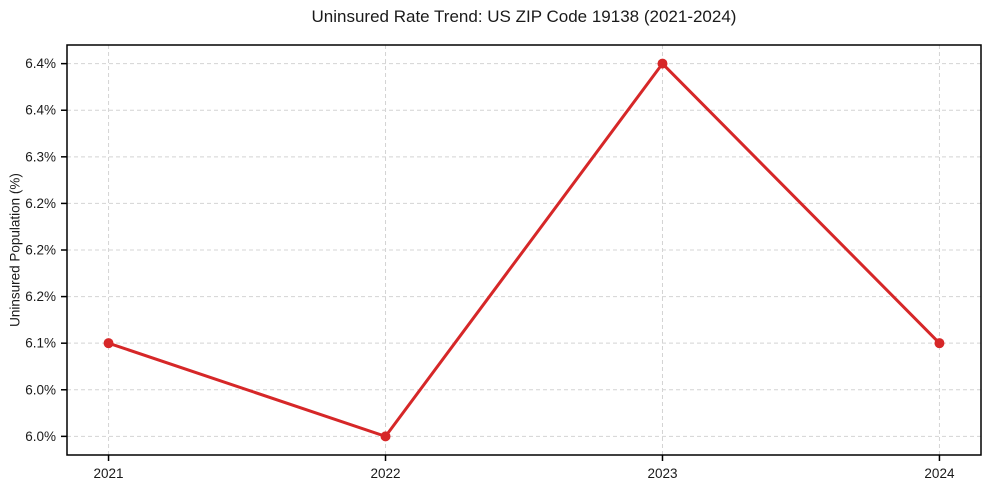 This screenshot has width=989, height=490. I want to click on x-tick-label: 2024, so click(939, 473).